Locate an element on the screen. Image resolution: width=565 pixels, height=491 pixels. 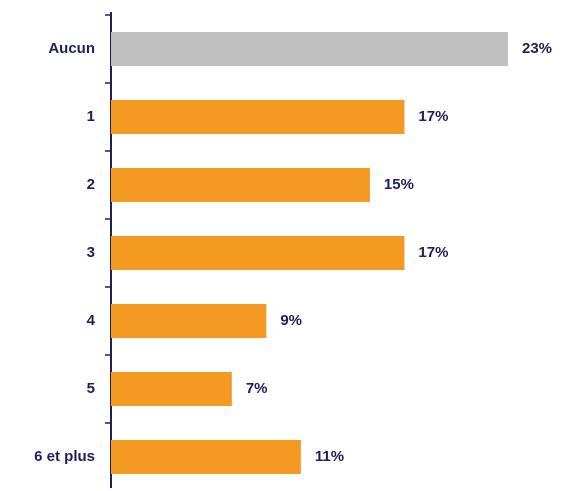
category-label: 2 is located at coordinates (91, 184).